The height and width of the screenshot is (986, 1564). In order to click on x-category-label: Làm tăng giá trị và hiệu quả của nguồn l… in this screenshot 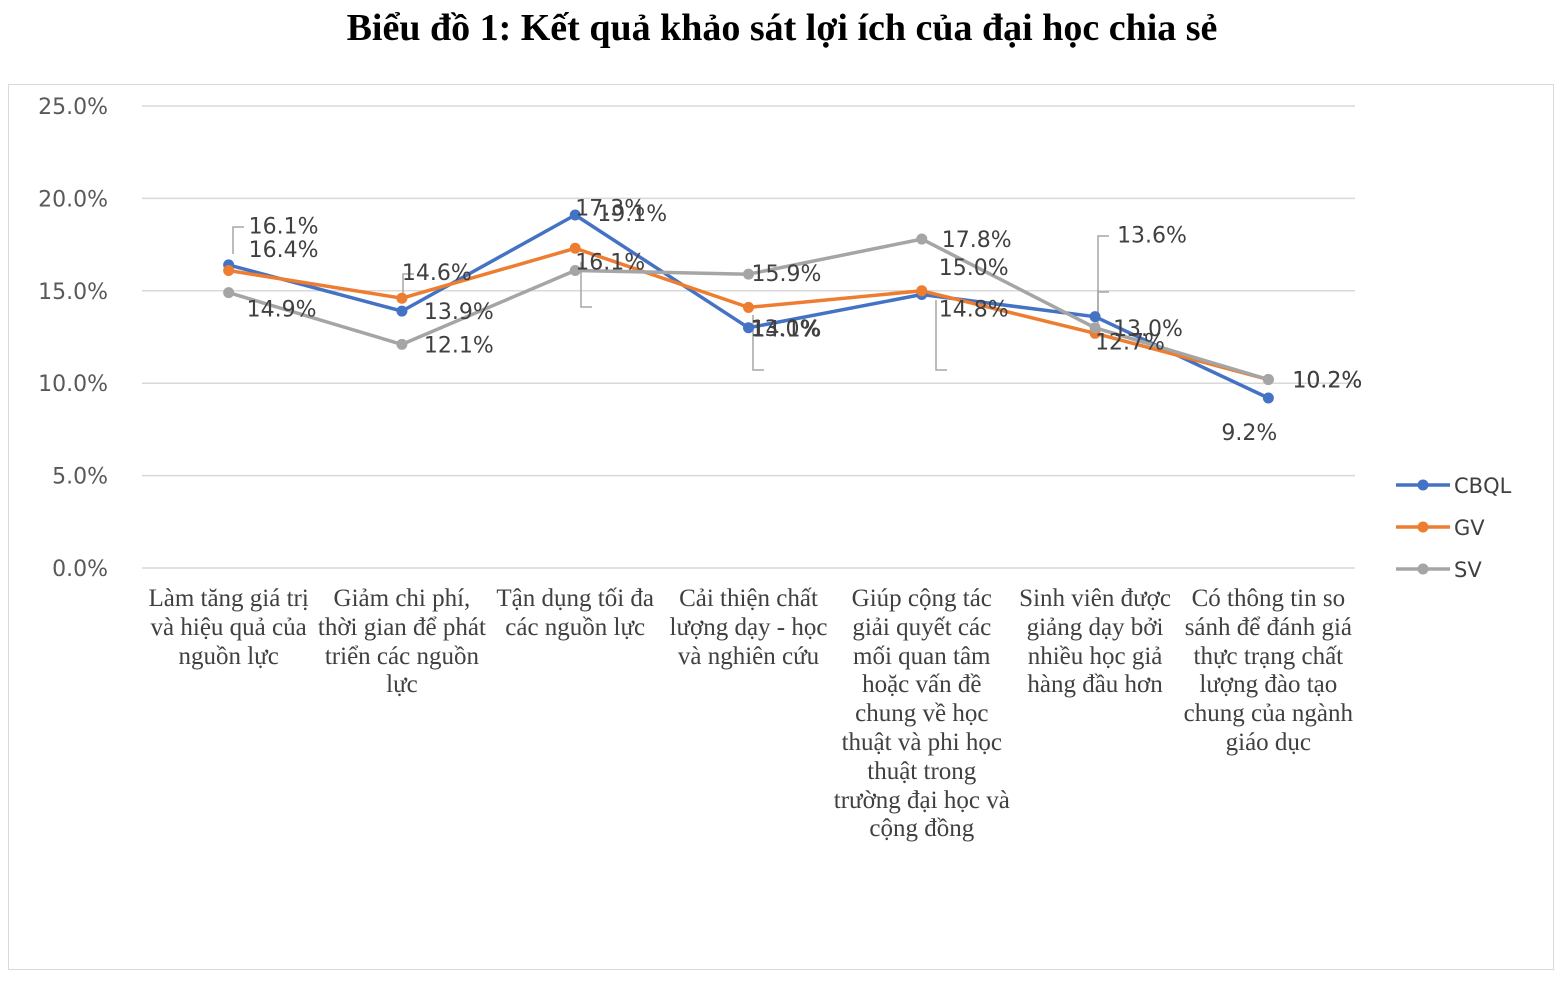, I will do `click(228, 627)`.